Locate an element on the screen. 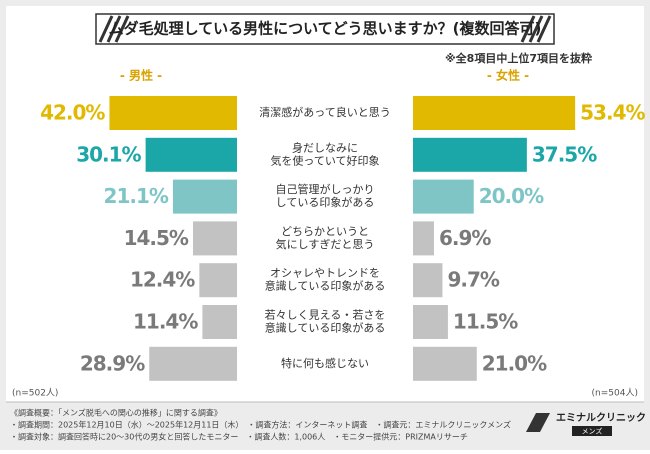 The height and width of the screenshot is (454, 650). logo-sub: メンズ is located at coordinates (592, 431).